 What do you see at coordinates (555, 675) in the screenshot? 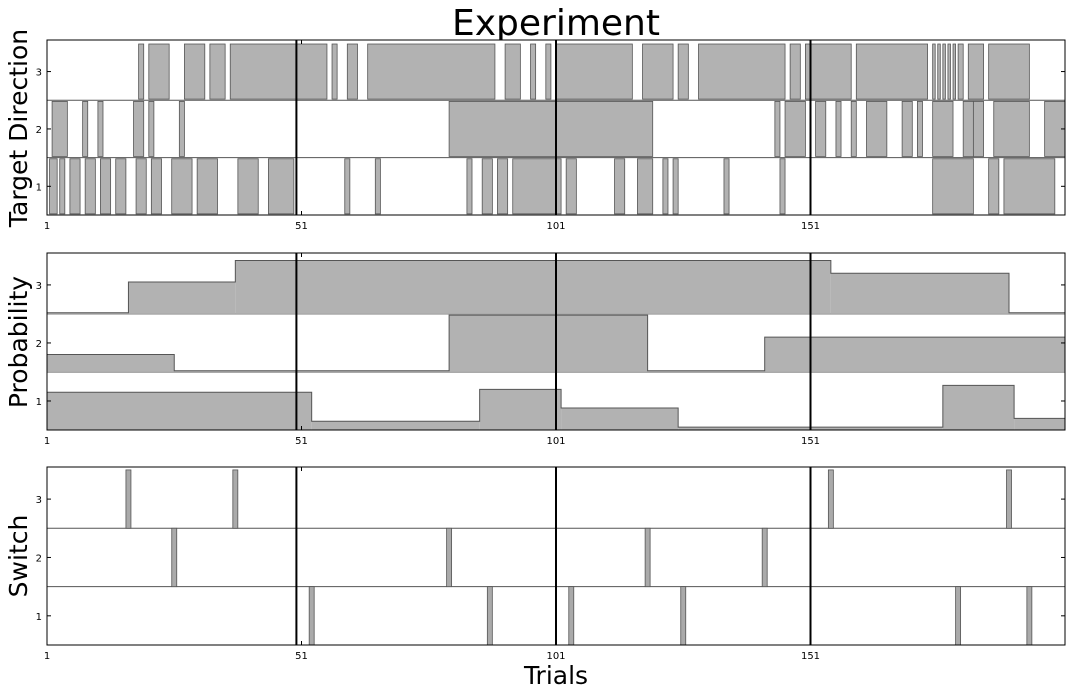
I see `x-axis-label: Trials` at bounding box center [555, 675].